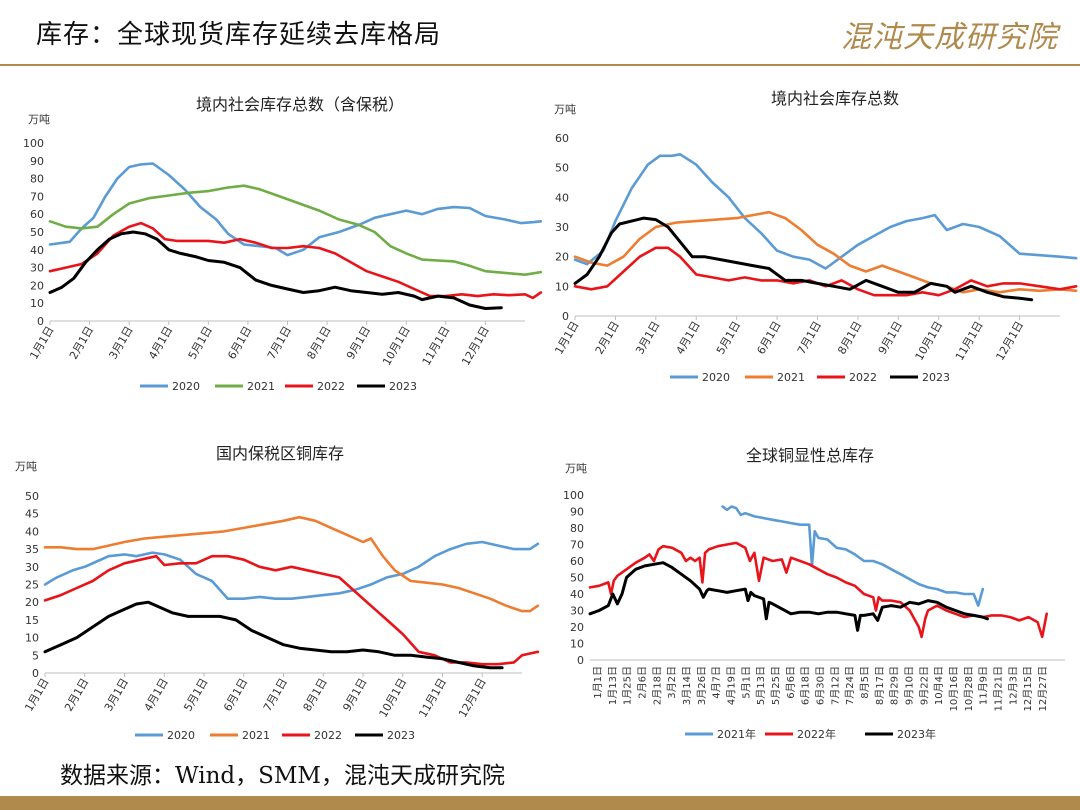  I want to click on brand-logo: 混沌天成研究院, so click(949, 37).